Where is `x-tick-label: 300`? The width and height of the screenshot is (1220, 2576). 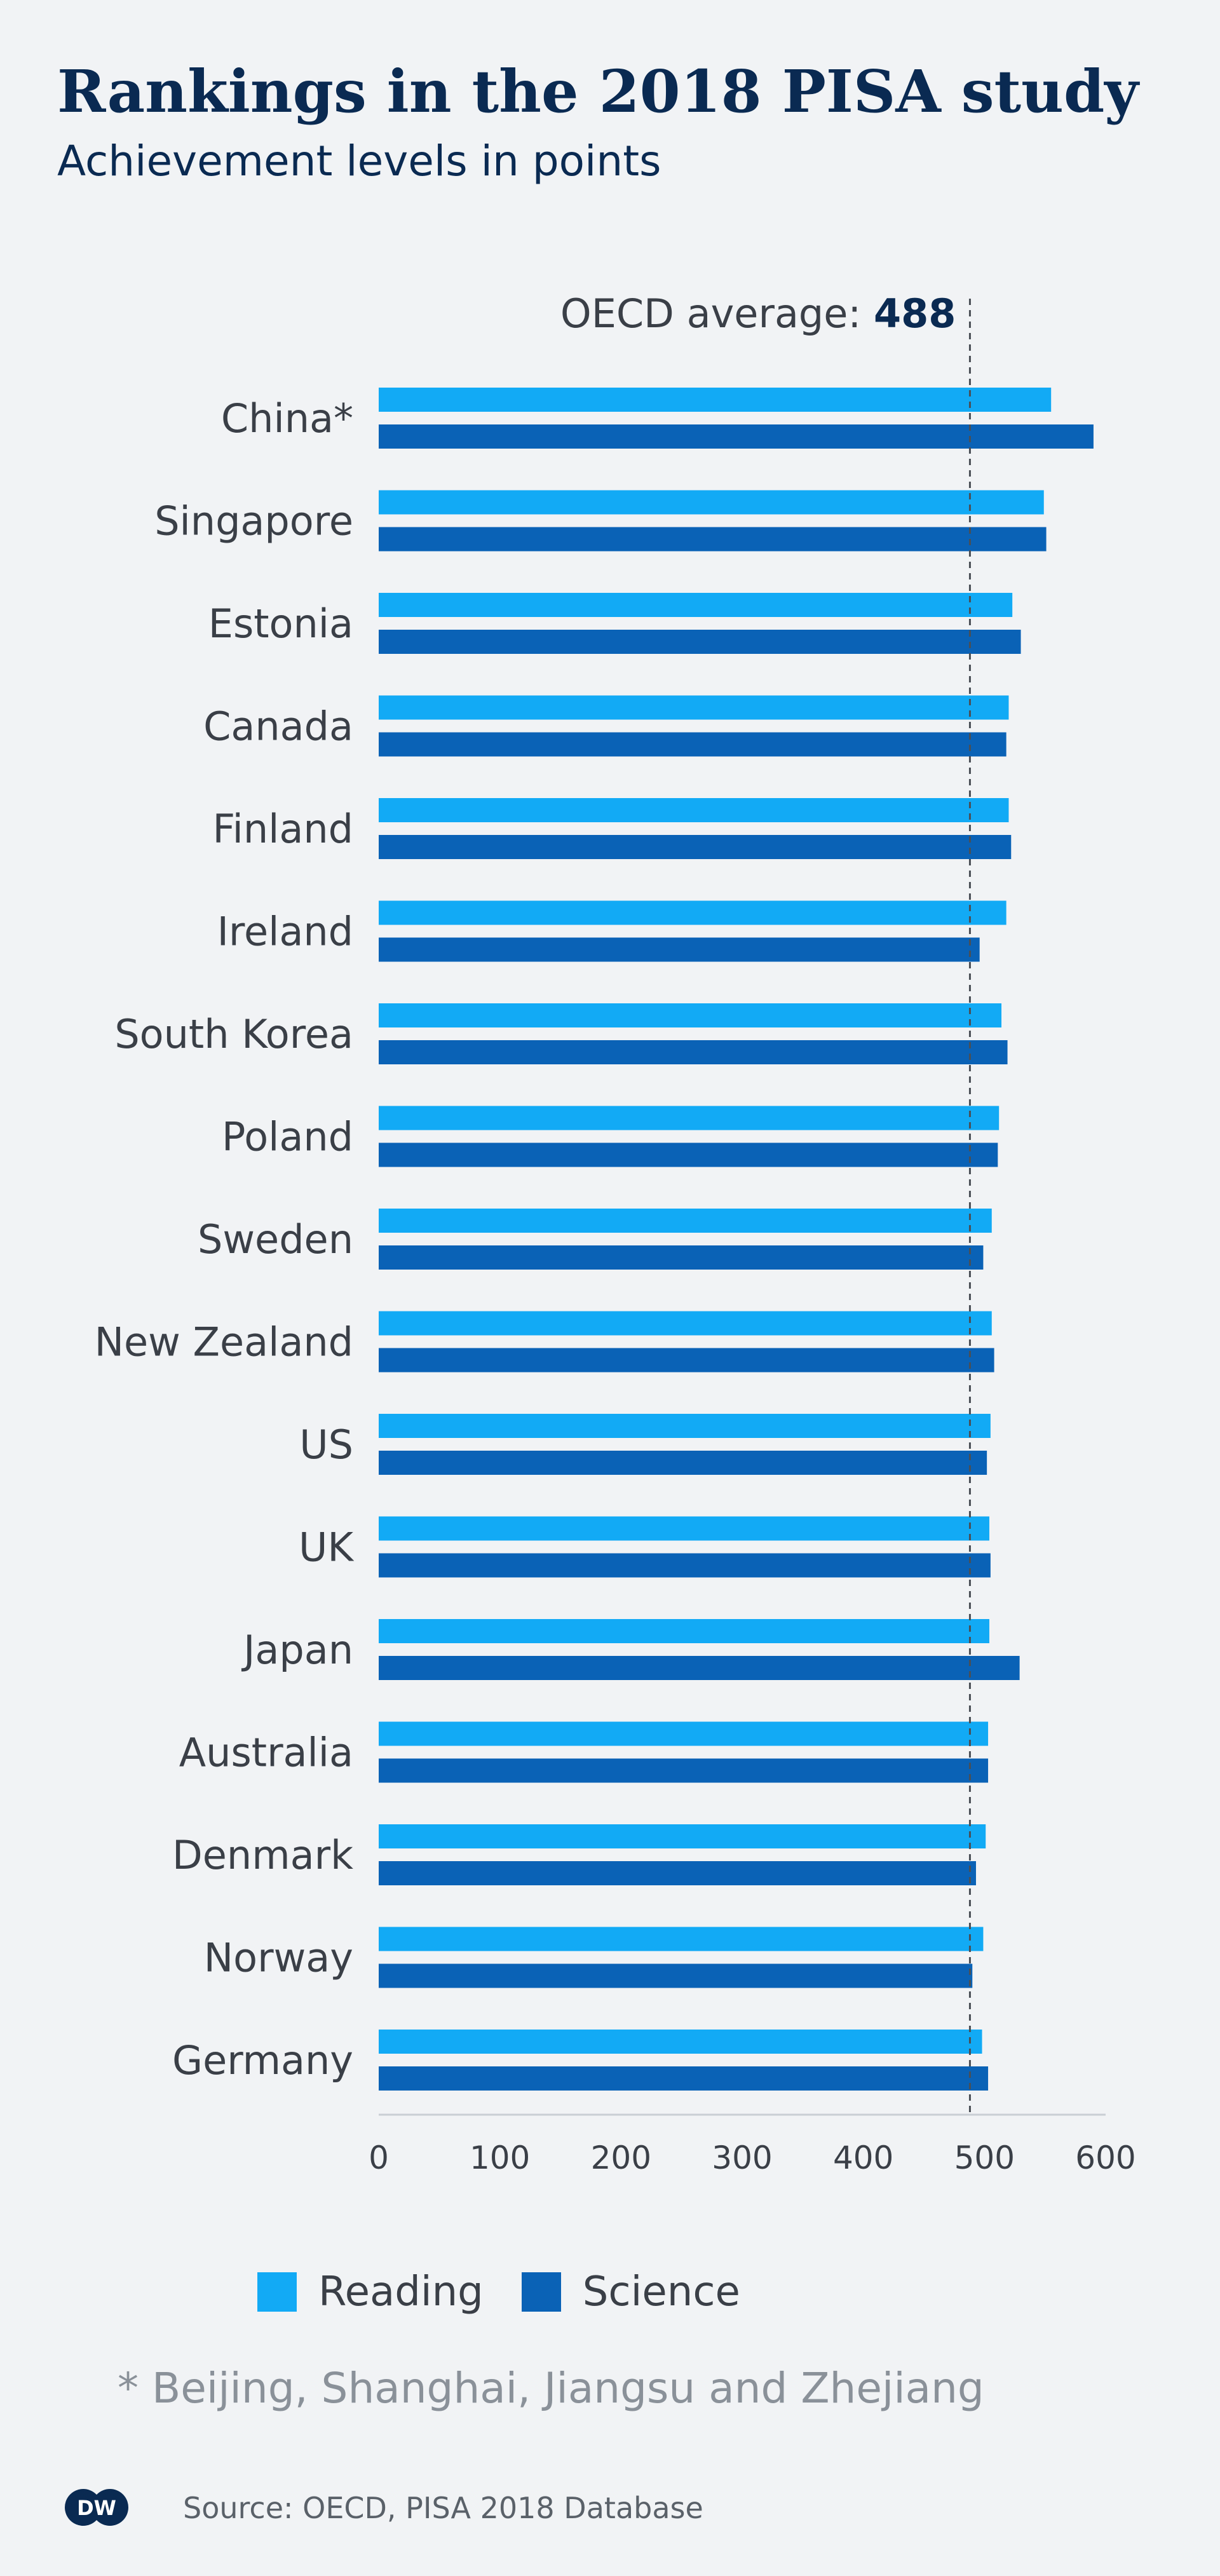 x-tick-label: 300 is located at coordinates (742, 2157).